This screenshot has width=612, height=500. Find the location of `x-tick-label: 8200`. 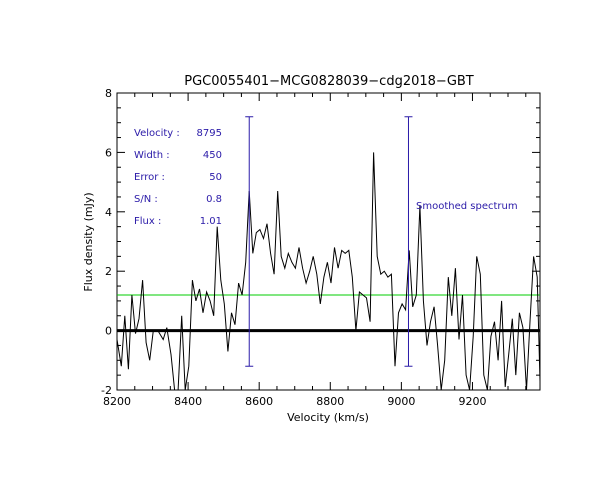

x-tick-label: 8200 is located at coordinates (117, 401).